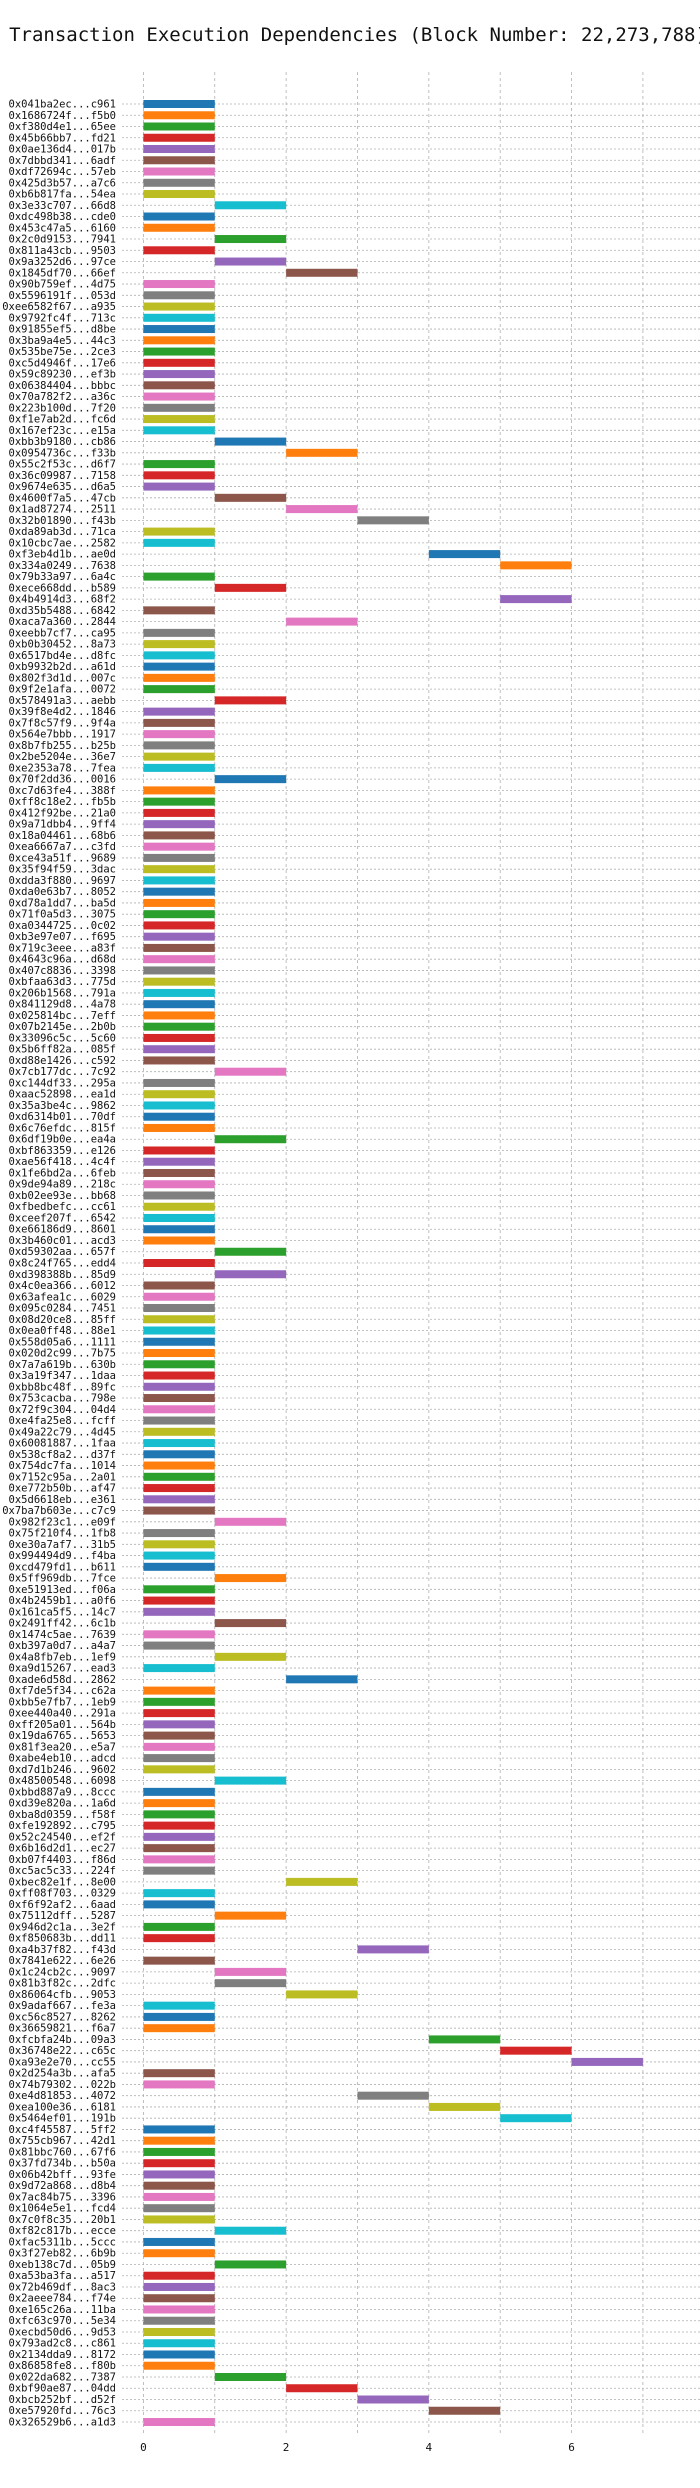 The height and width of the screenshot is (2488, 700). What do you see at coordinates (62, 588) in the screenshot?
I see `y-tick-label: 0xece668dd...b589` at bounding box center [62, 588].